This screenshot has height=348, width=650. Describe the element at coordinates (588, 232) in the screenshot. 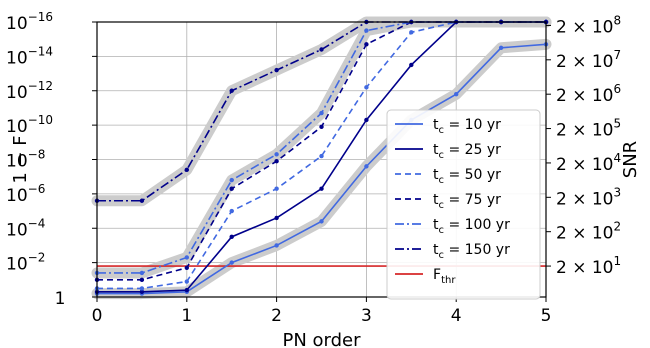

I see `right-tick-label: 2 × 10²` at that location.